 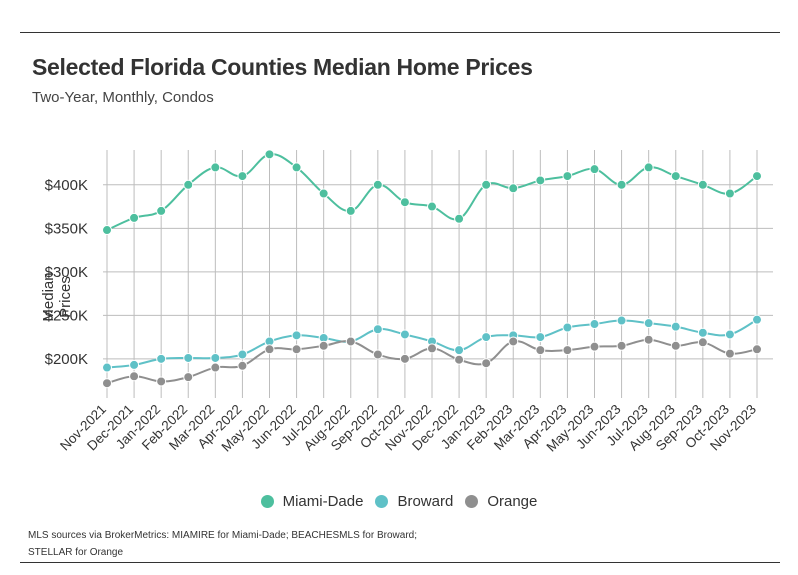 I want to click on legend-label: Miami-Dade, so click(x=323, y=501).